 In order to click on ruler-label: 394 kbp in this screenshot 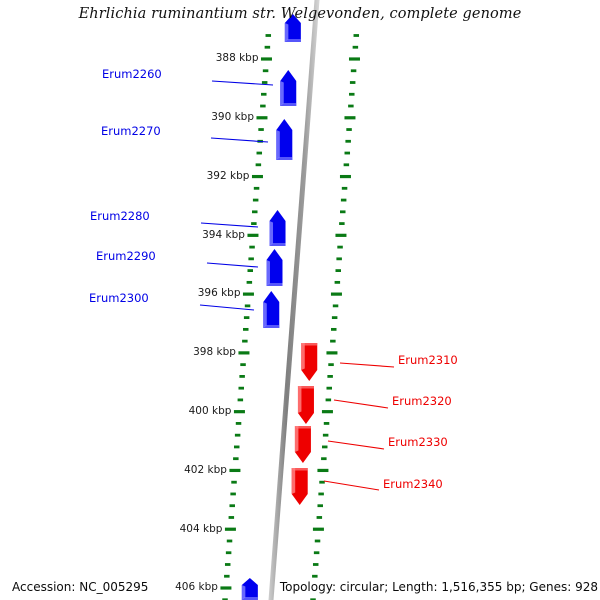, I will do `click(223, 235)`.